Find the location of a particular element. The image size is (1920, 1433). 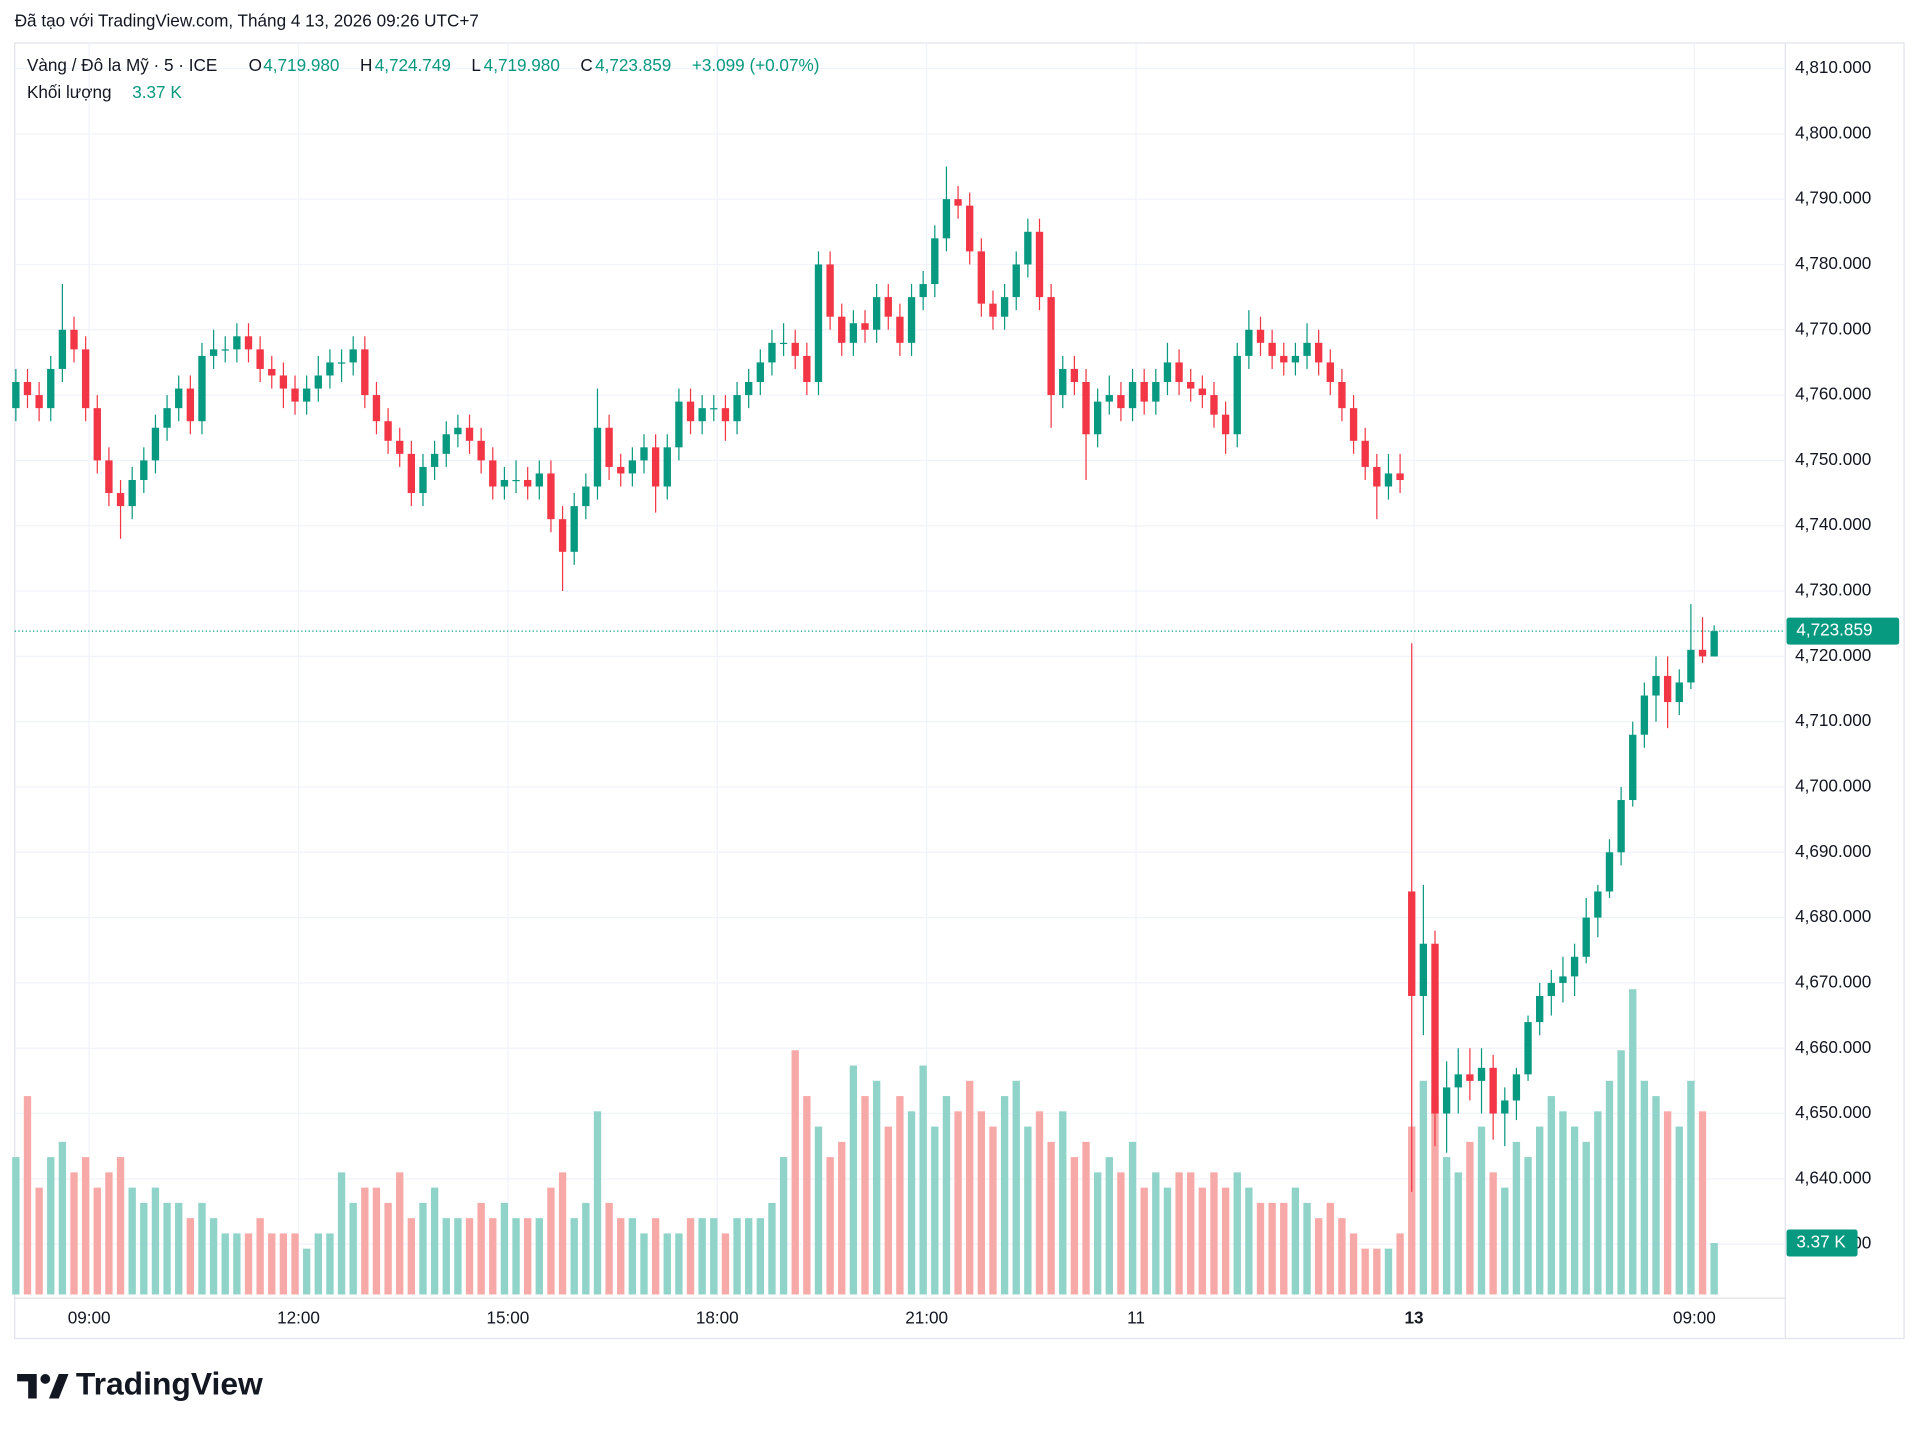

high-key: H is located at coordinates (366, 65).